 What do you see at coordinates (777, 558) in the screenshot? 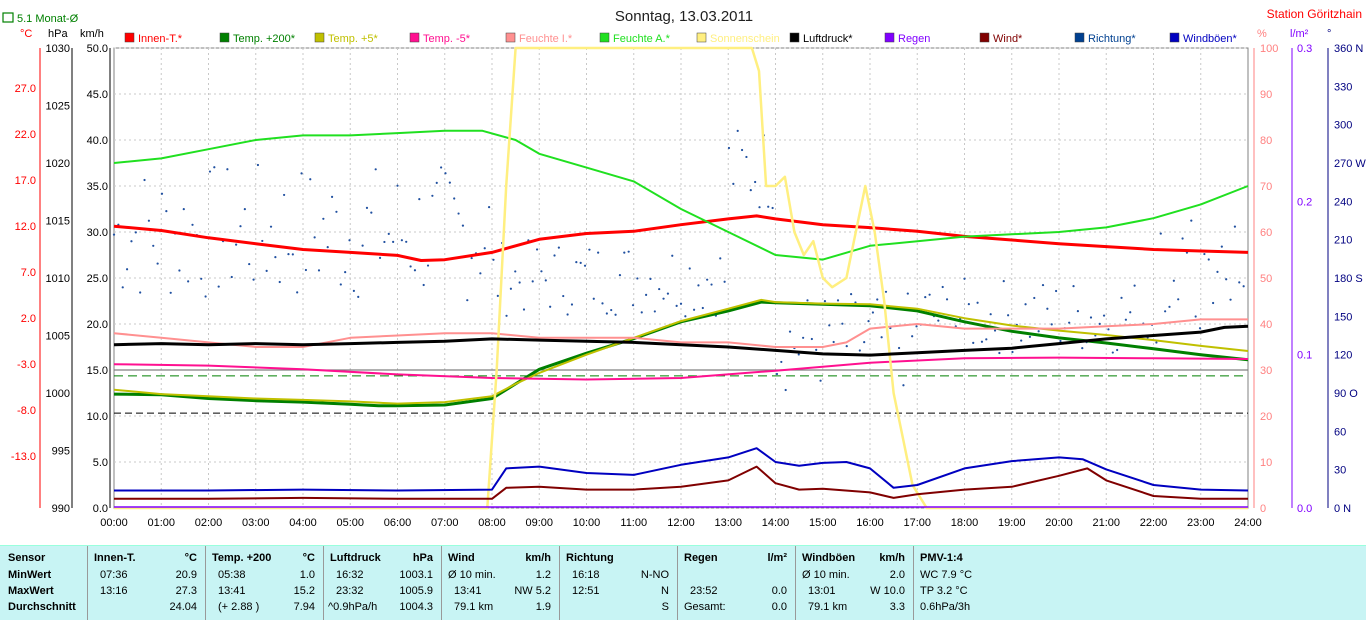
I see `regen-unit: l/m²` at bounding box center [777, 558].